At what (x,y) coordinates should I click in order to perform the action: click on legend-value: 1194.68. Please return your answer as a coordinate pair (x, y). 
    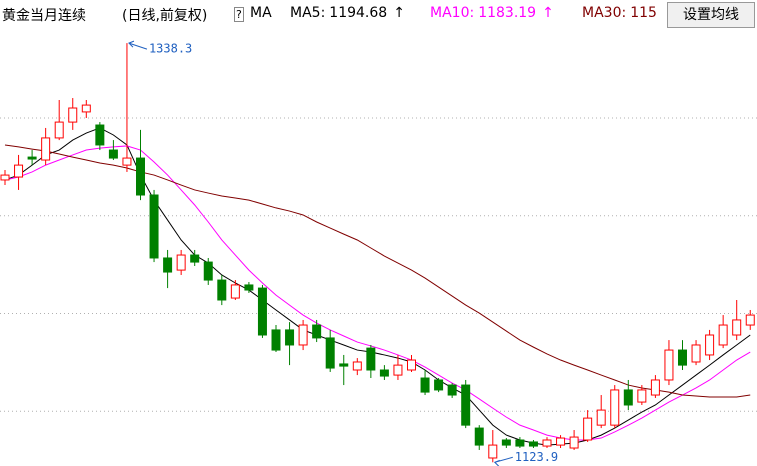
    Looking at the image, I should click on (358, 13).